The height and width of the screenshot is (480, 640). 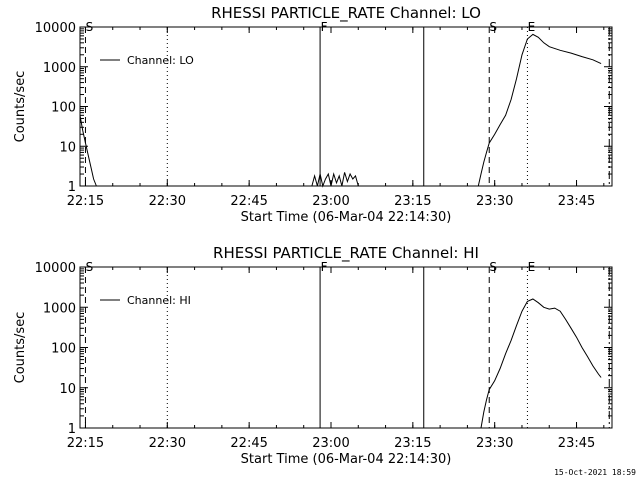 I want to click on panel-1-event-label: E, so click(x=532, y=27).